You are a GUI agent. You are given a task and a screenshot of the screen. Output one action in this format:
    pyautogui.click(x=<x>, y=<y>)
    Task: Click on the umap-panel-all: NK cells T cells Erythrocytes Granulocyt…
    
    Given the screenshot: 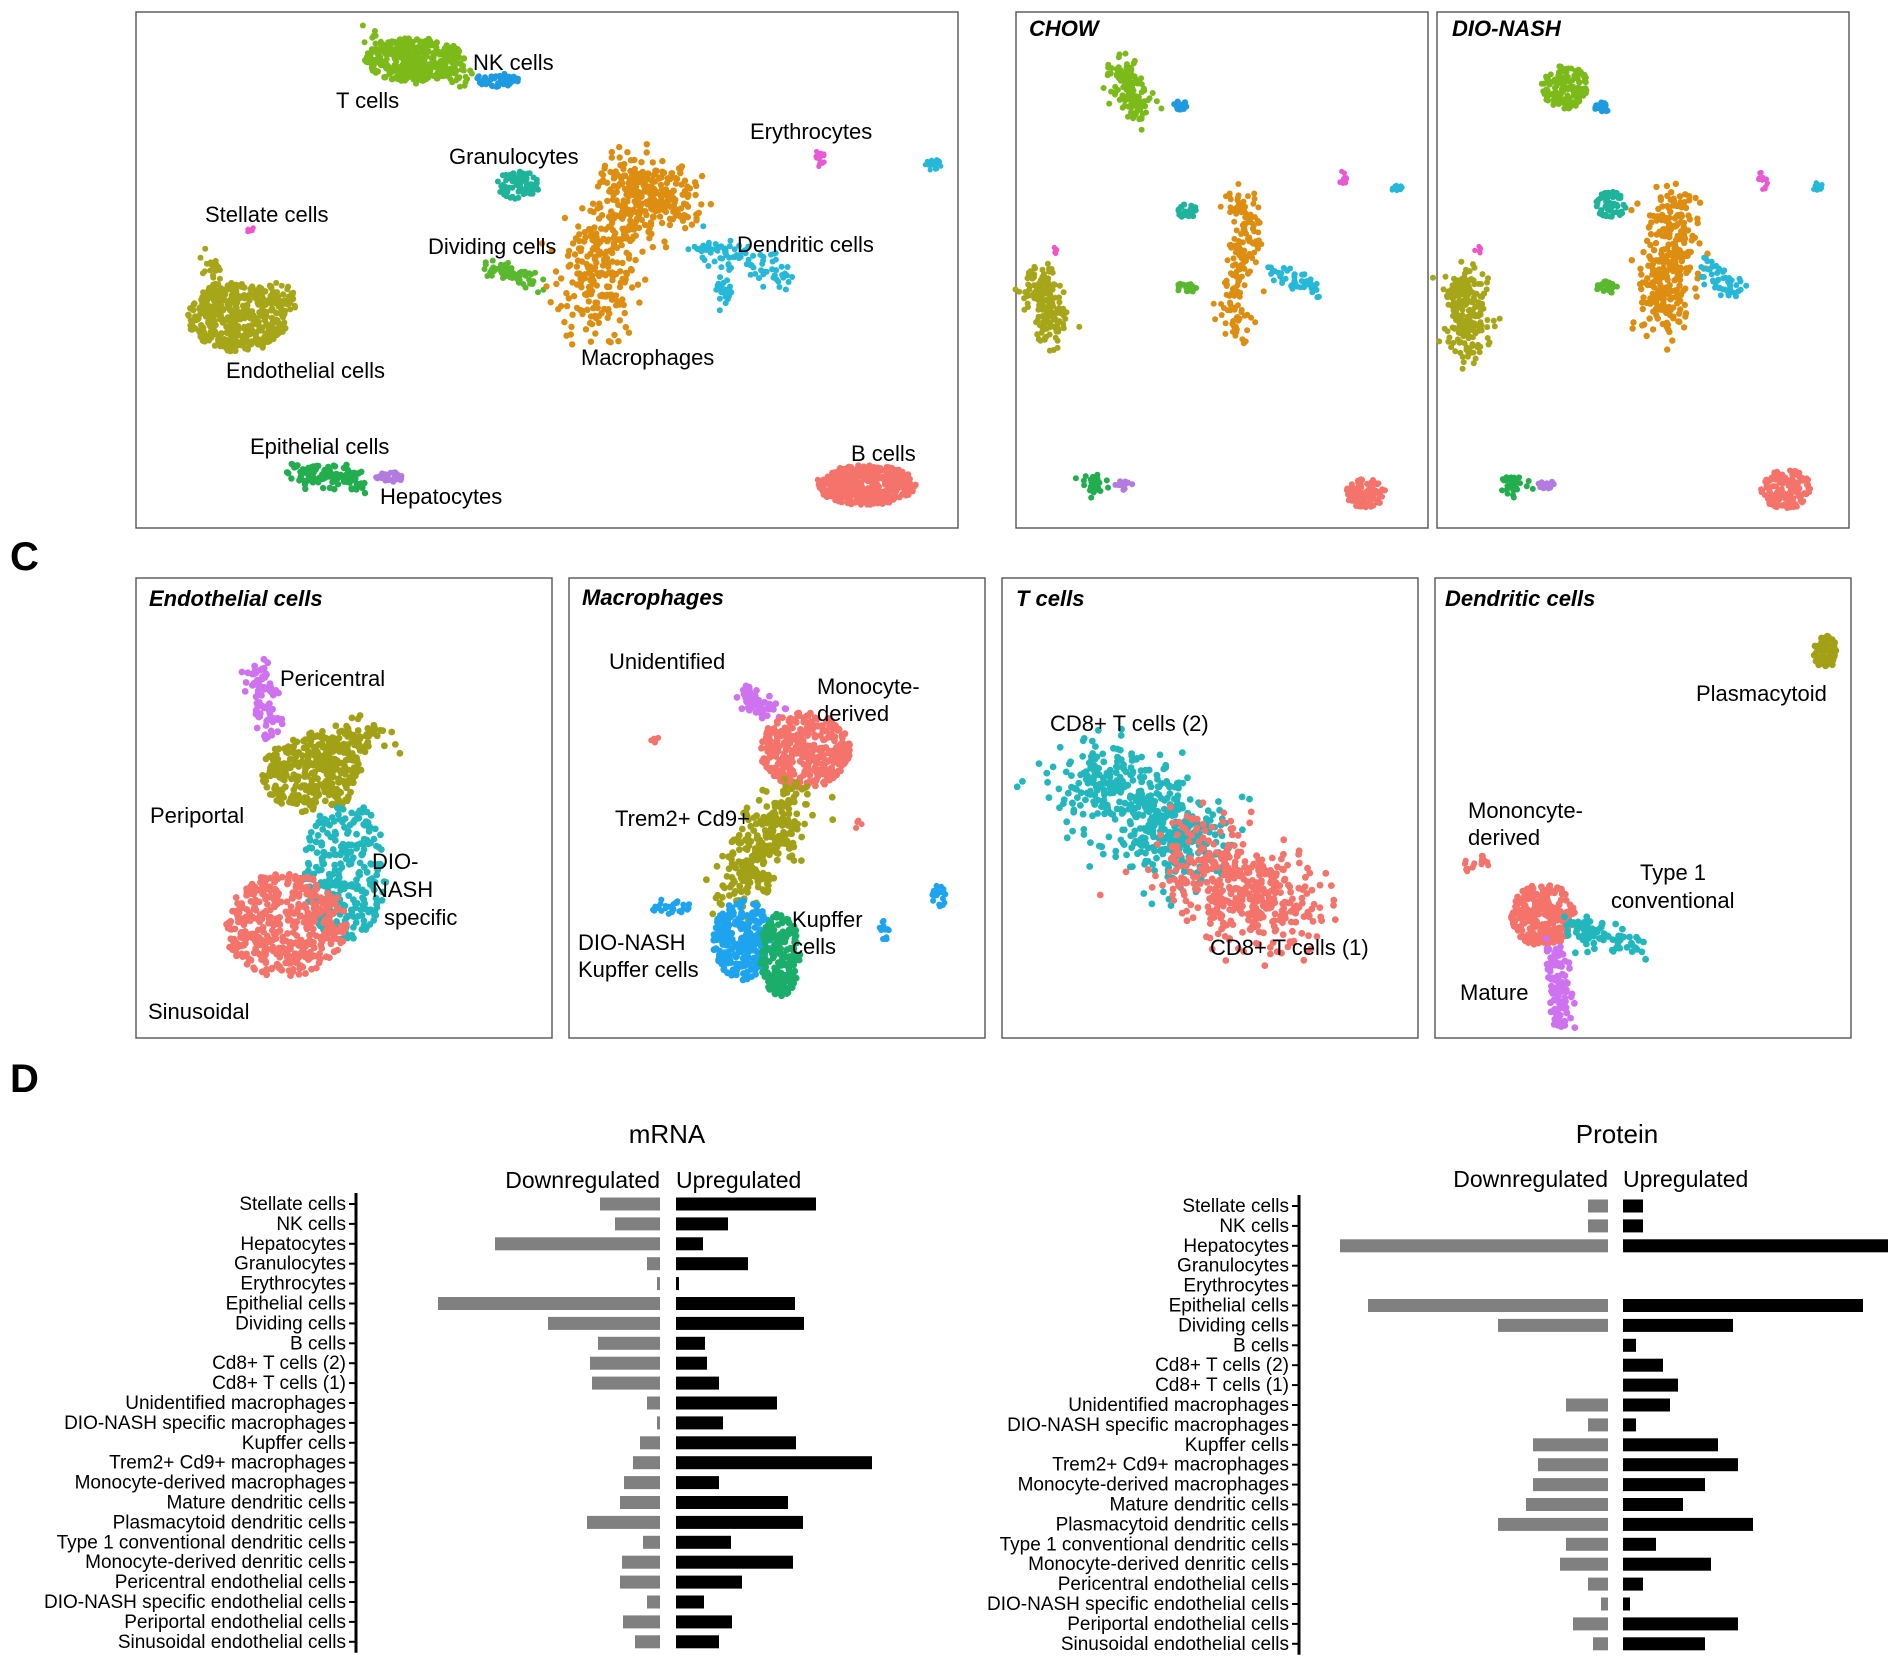 What is the action you would take?
    pyautogui.click(x=547, y=270)
    